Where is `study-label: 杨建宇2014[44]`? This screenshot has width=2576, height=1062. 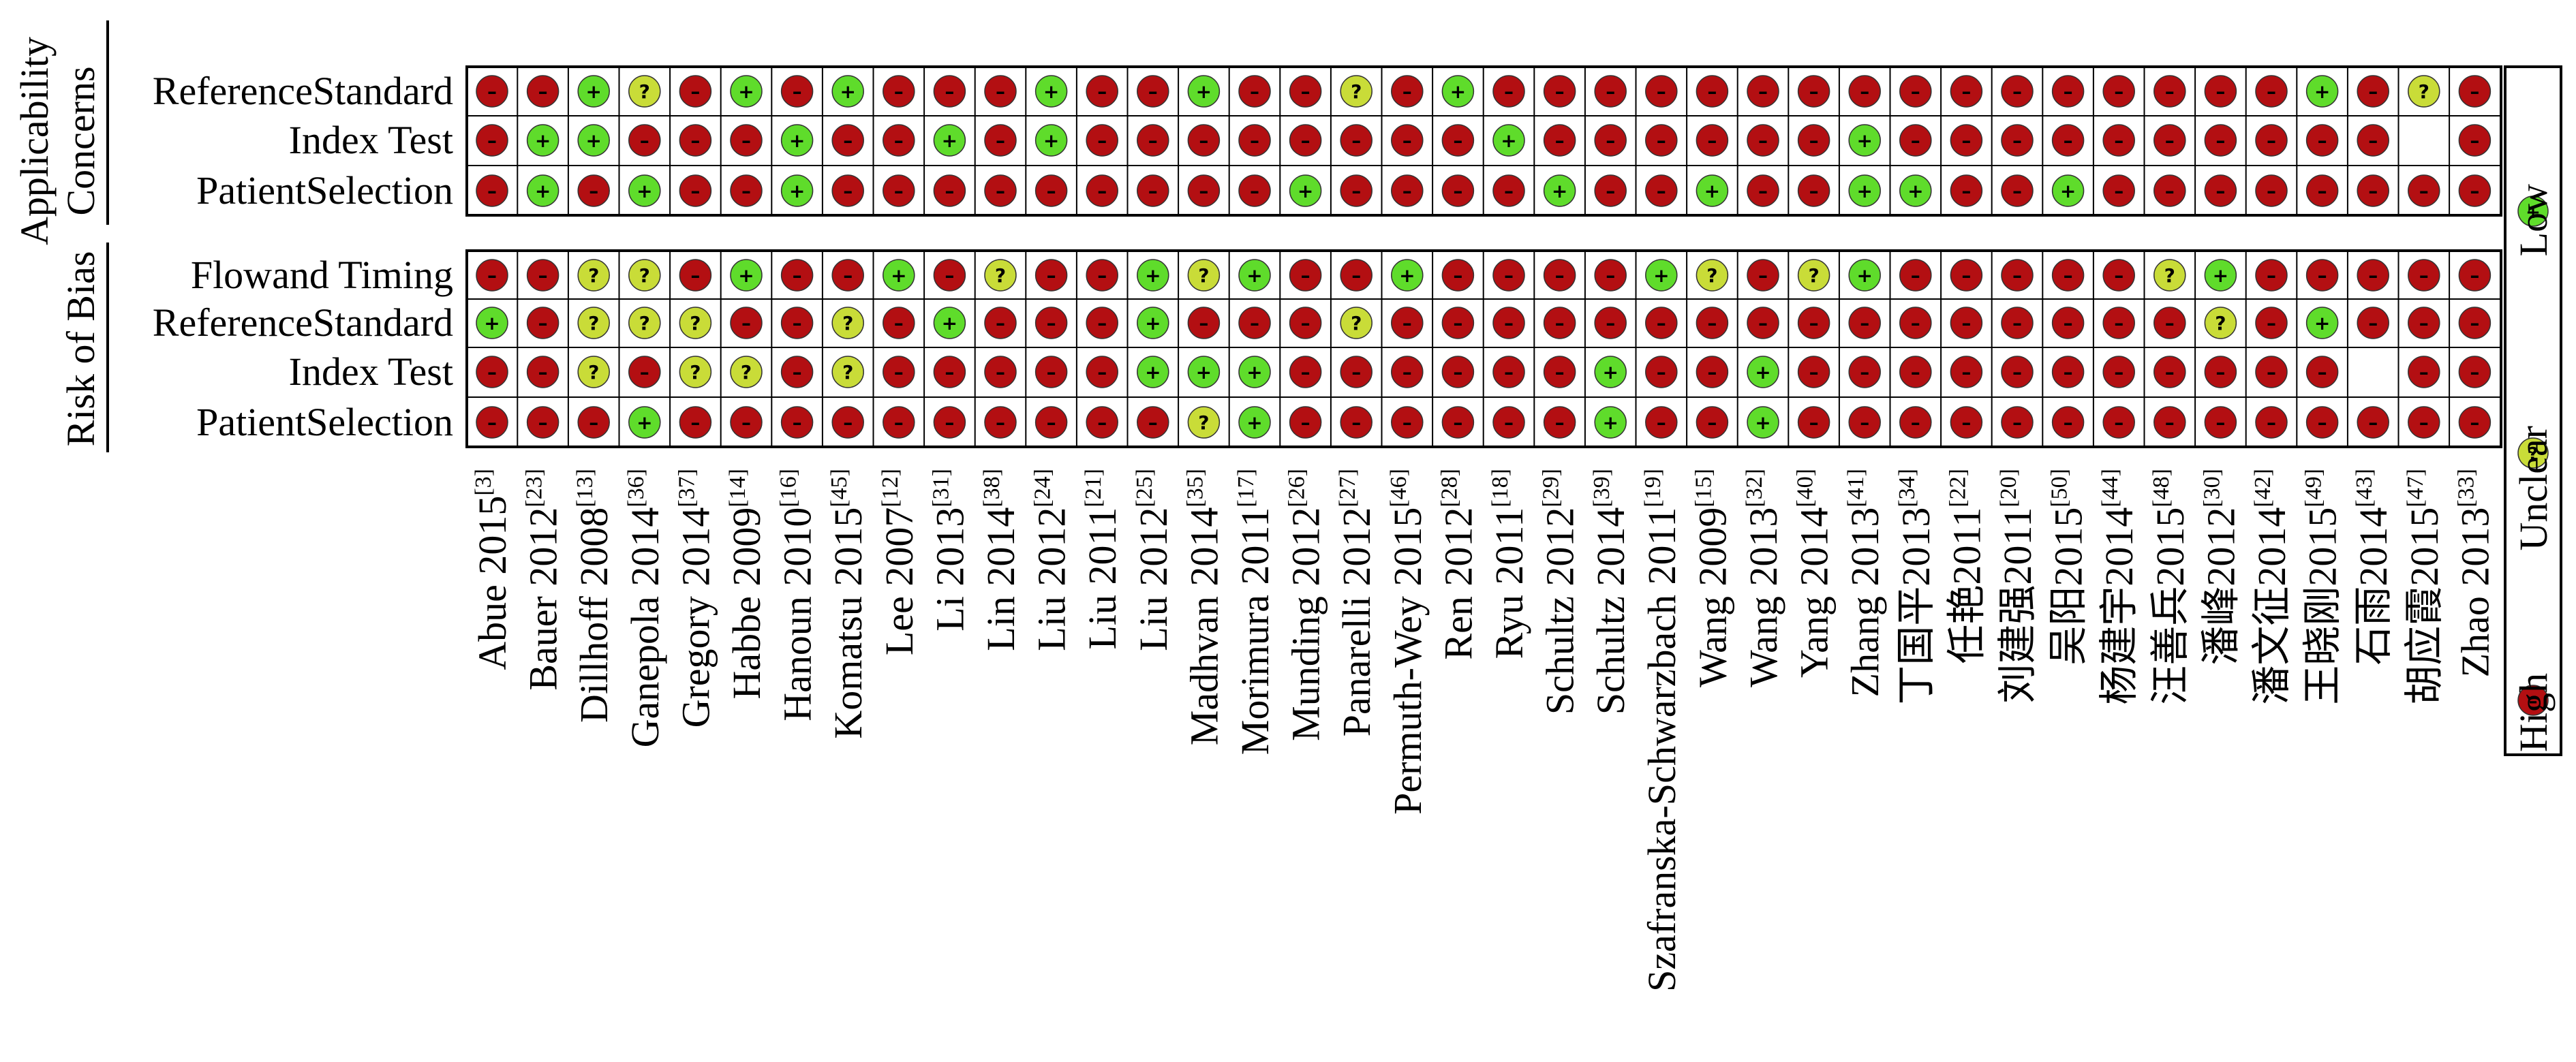
study-label: 杨建宇2014[44] is located at coordinates (2119, 587).